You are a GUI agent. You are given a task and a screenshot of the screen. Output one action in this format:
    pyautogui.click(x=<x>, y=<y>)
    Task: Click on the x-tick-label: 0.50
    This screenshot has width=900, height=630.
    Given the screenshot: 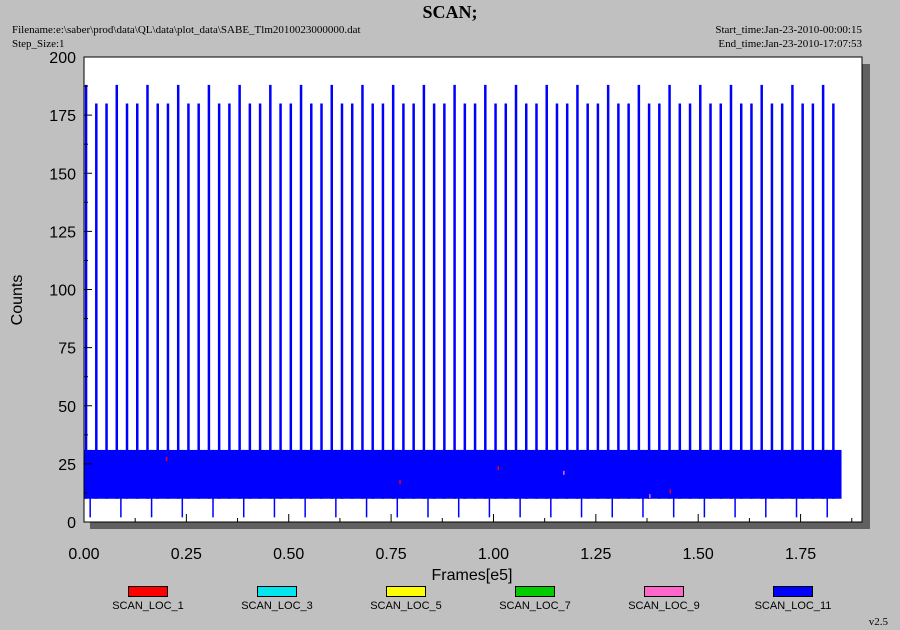 What is the action you would take?
    pyautogui.click(x=288, y=554)
    